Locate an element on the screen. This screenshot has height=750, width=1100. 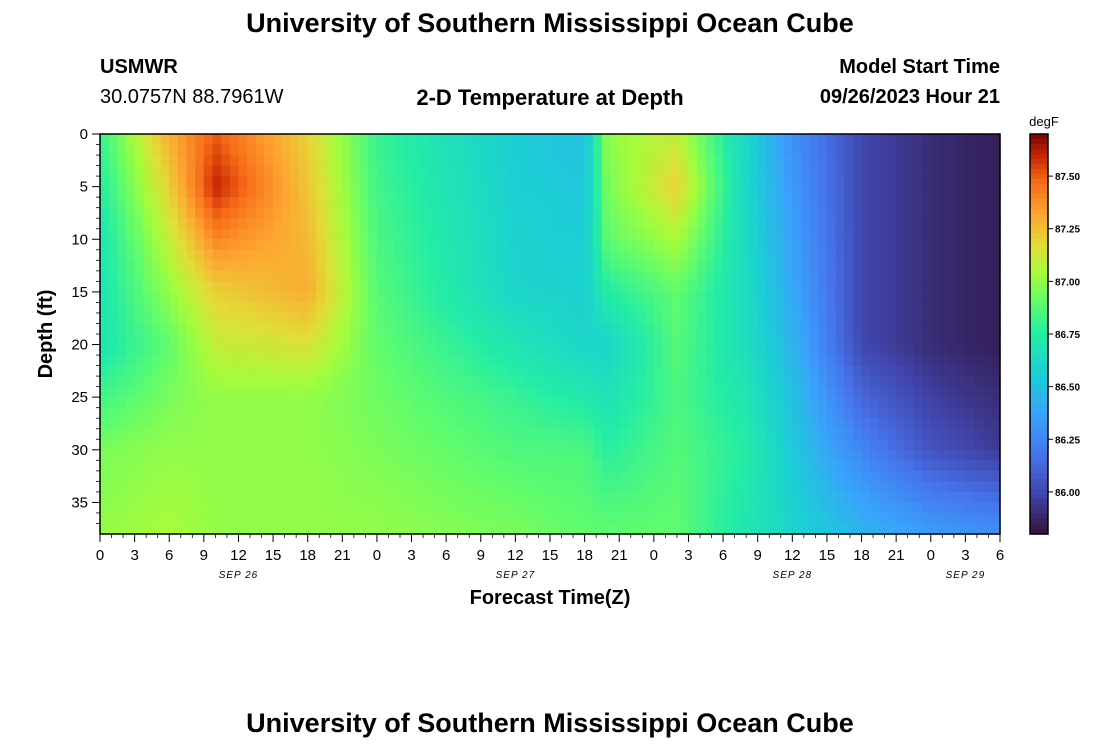
x-tick-label: 3 is located at coordinates (411, 555).